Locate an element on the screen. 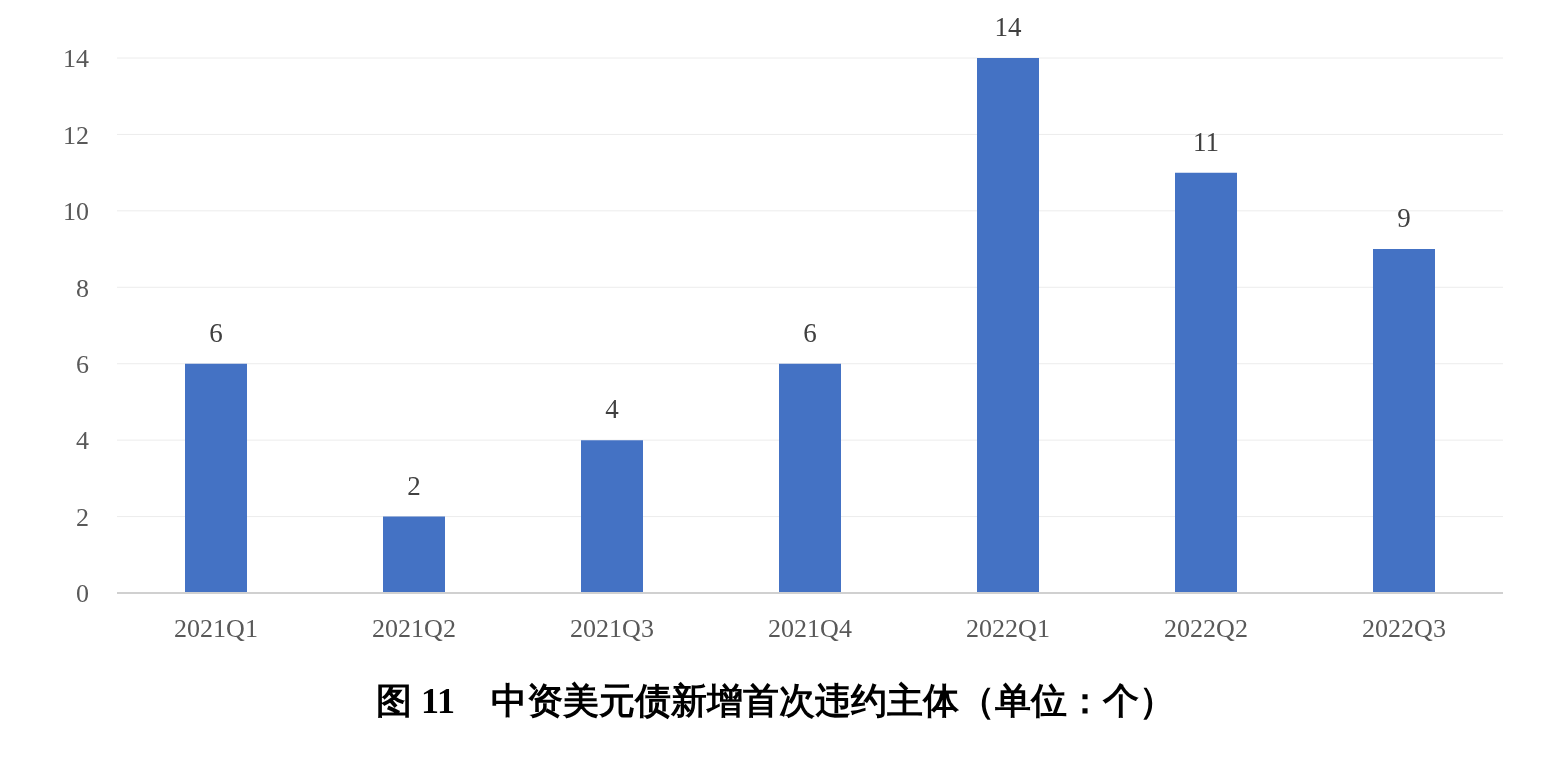 The image size is (1551, 771). y-tick-label: 4 is located at coordinates (82, 441).